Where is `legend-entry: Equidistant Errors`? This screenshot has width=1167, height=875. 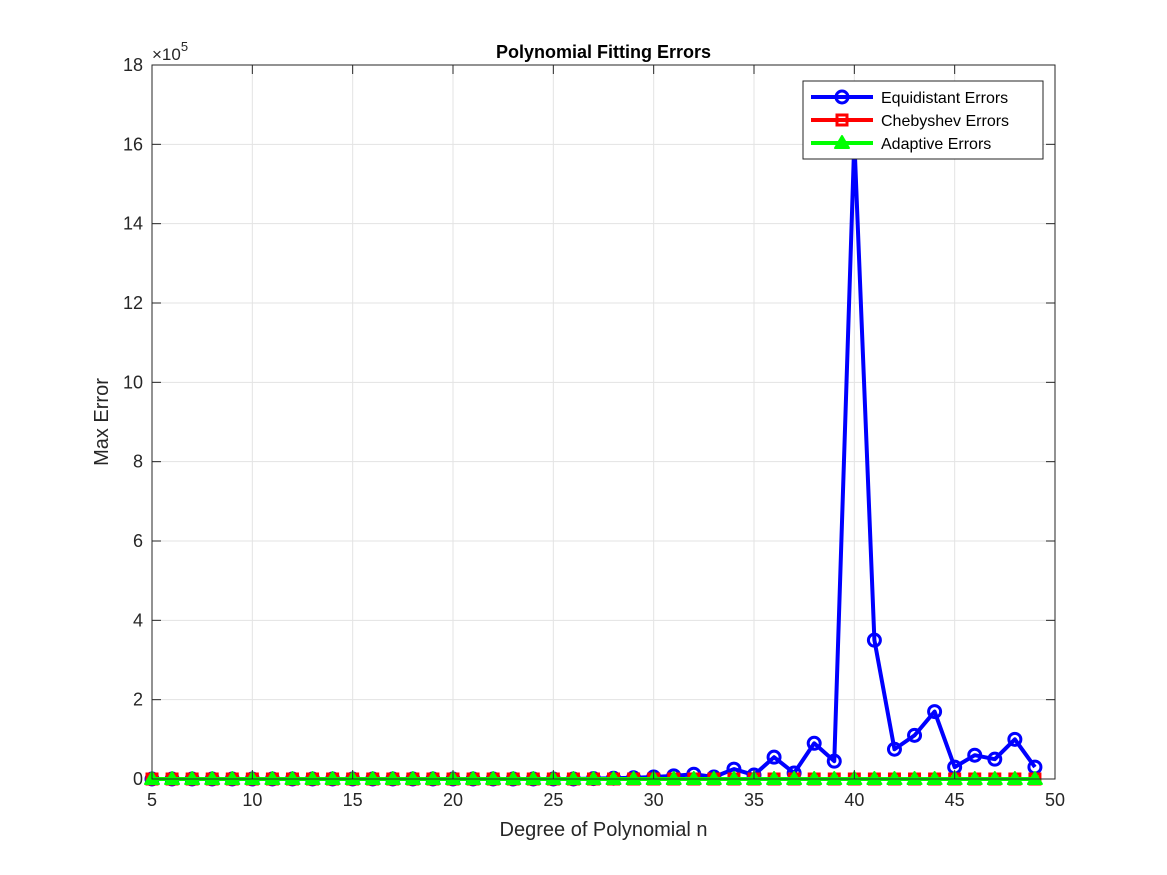
legend-entry: Equidistant Errors is located at coordinates (909, 98).